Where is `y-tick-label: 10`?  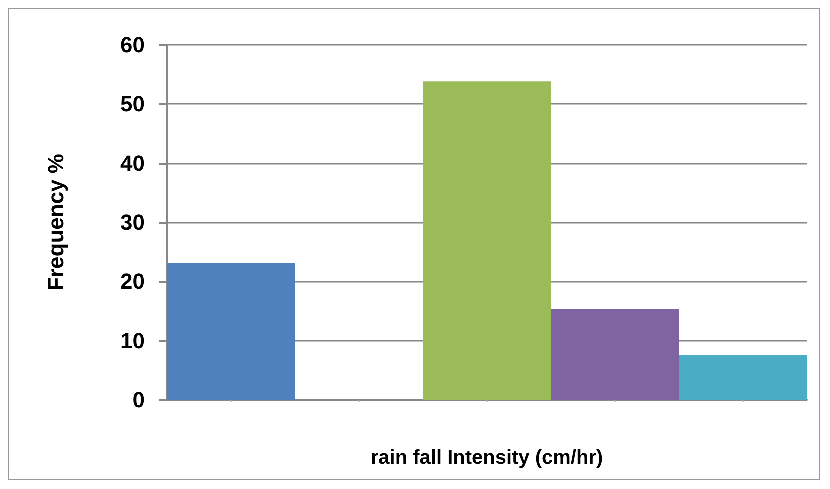
y-tick-label: 10 is located at coordinates (132, 341).